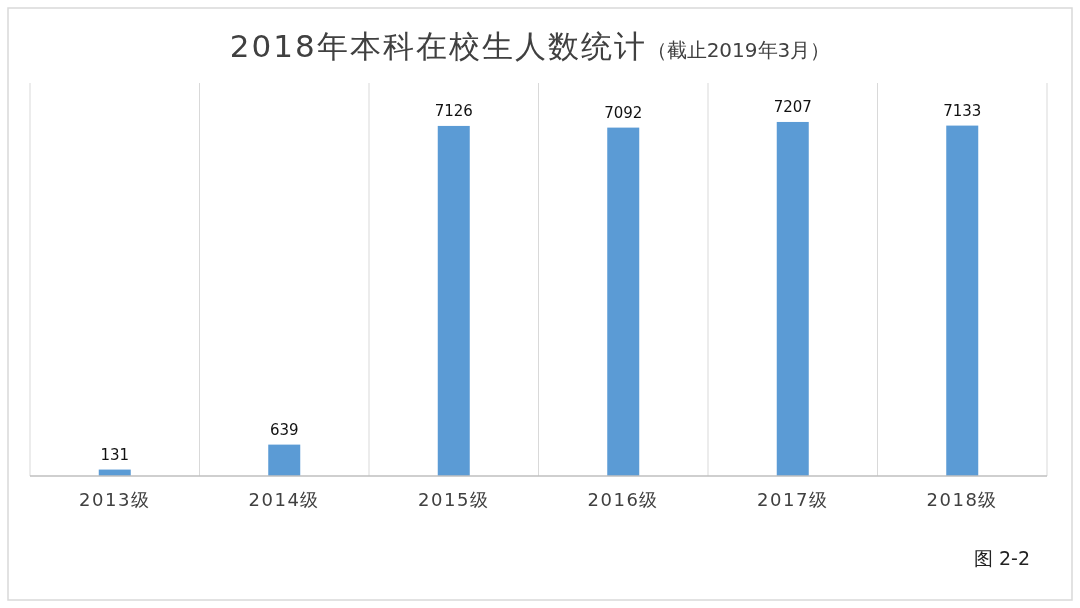  Describe the element at coordinates (738, 50) in the screenshot. I see `chart-subtitle: （截止2019年3月）` at that location.